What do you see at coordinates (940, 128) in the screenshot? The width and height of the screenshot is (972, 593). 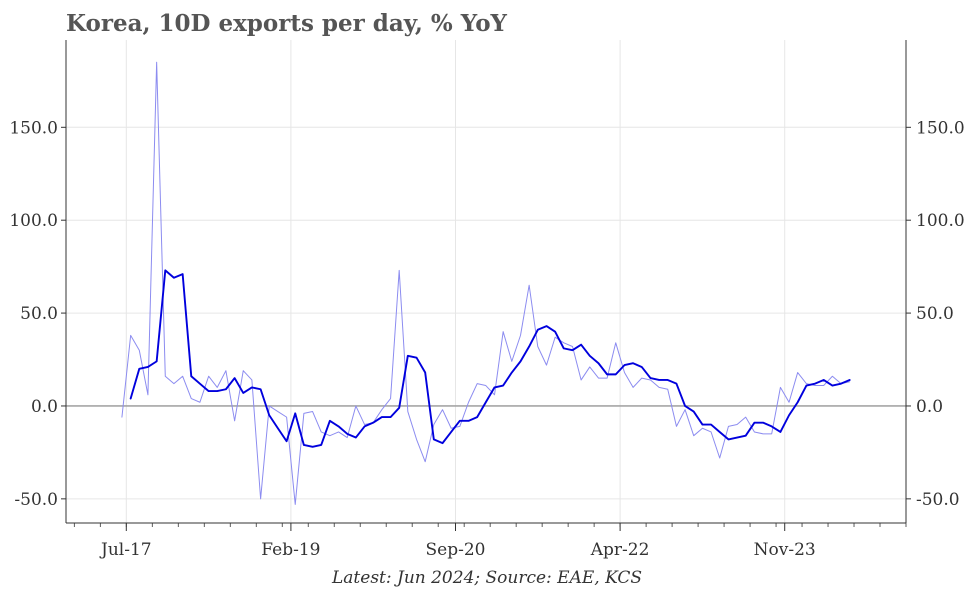 I see `y-tick-label-right: 150.0` at bounding box center [940, 128].